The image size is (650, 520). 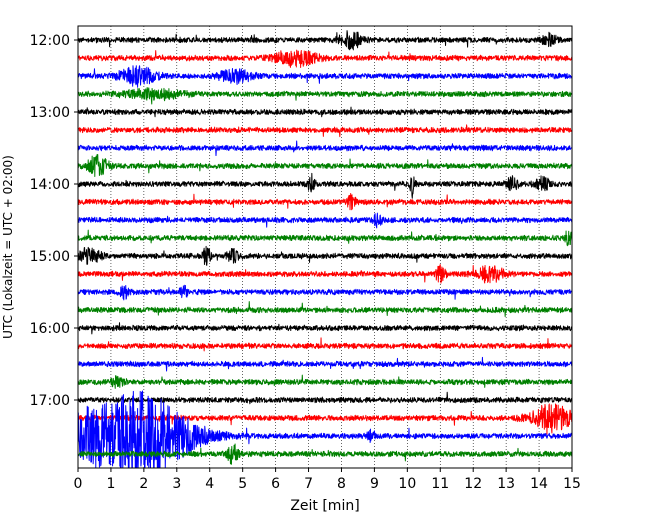 I want to click on x-tick-label: 6, so click(x=275, y=484).